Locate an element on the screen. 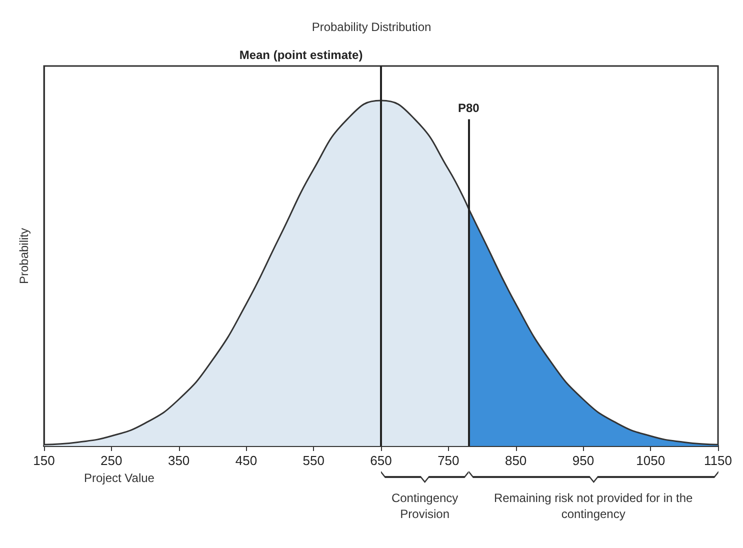  ref-line-label: Mean (point estimate) is located at coordinates (301, 55).